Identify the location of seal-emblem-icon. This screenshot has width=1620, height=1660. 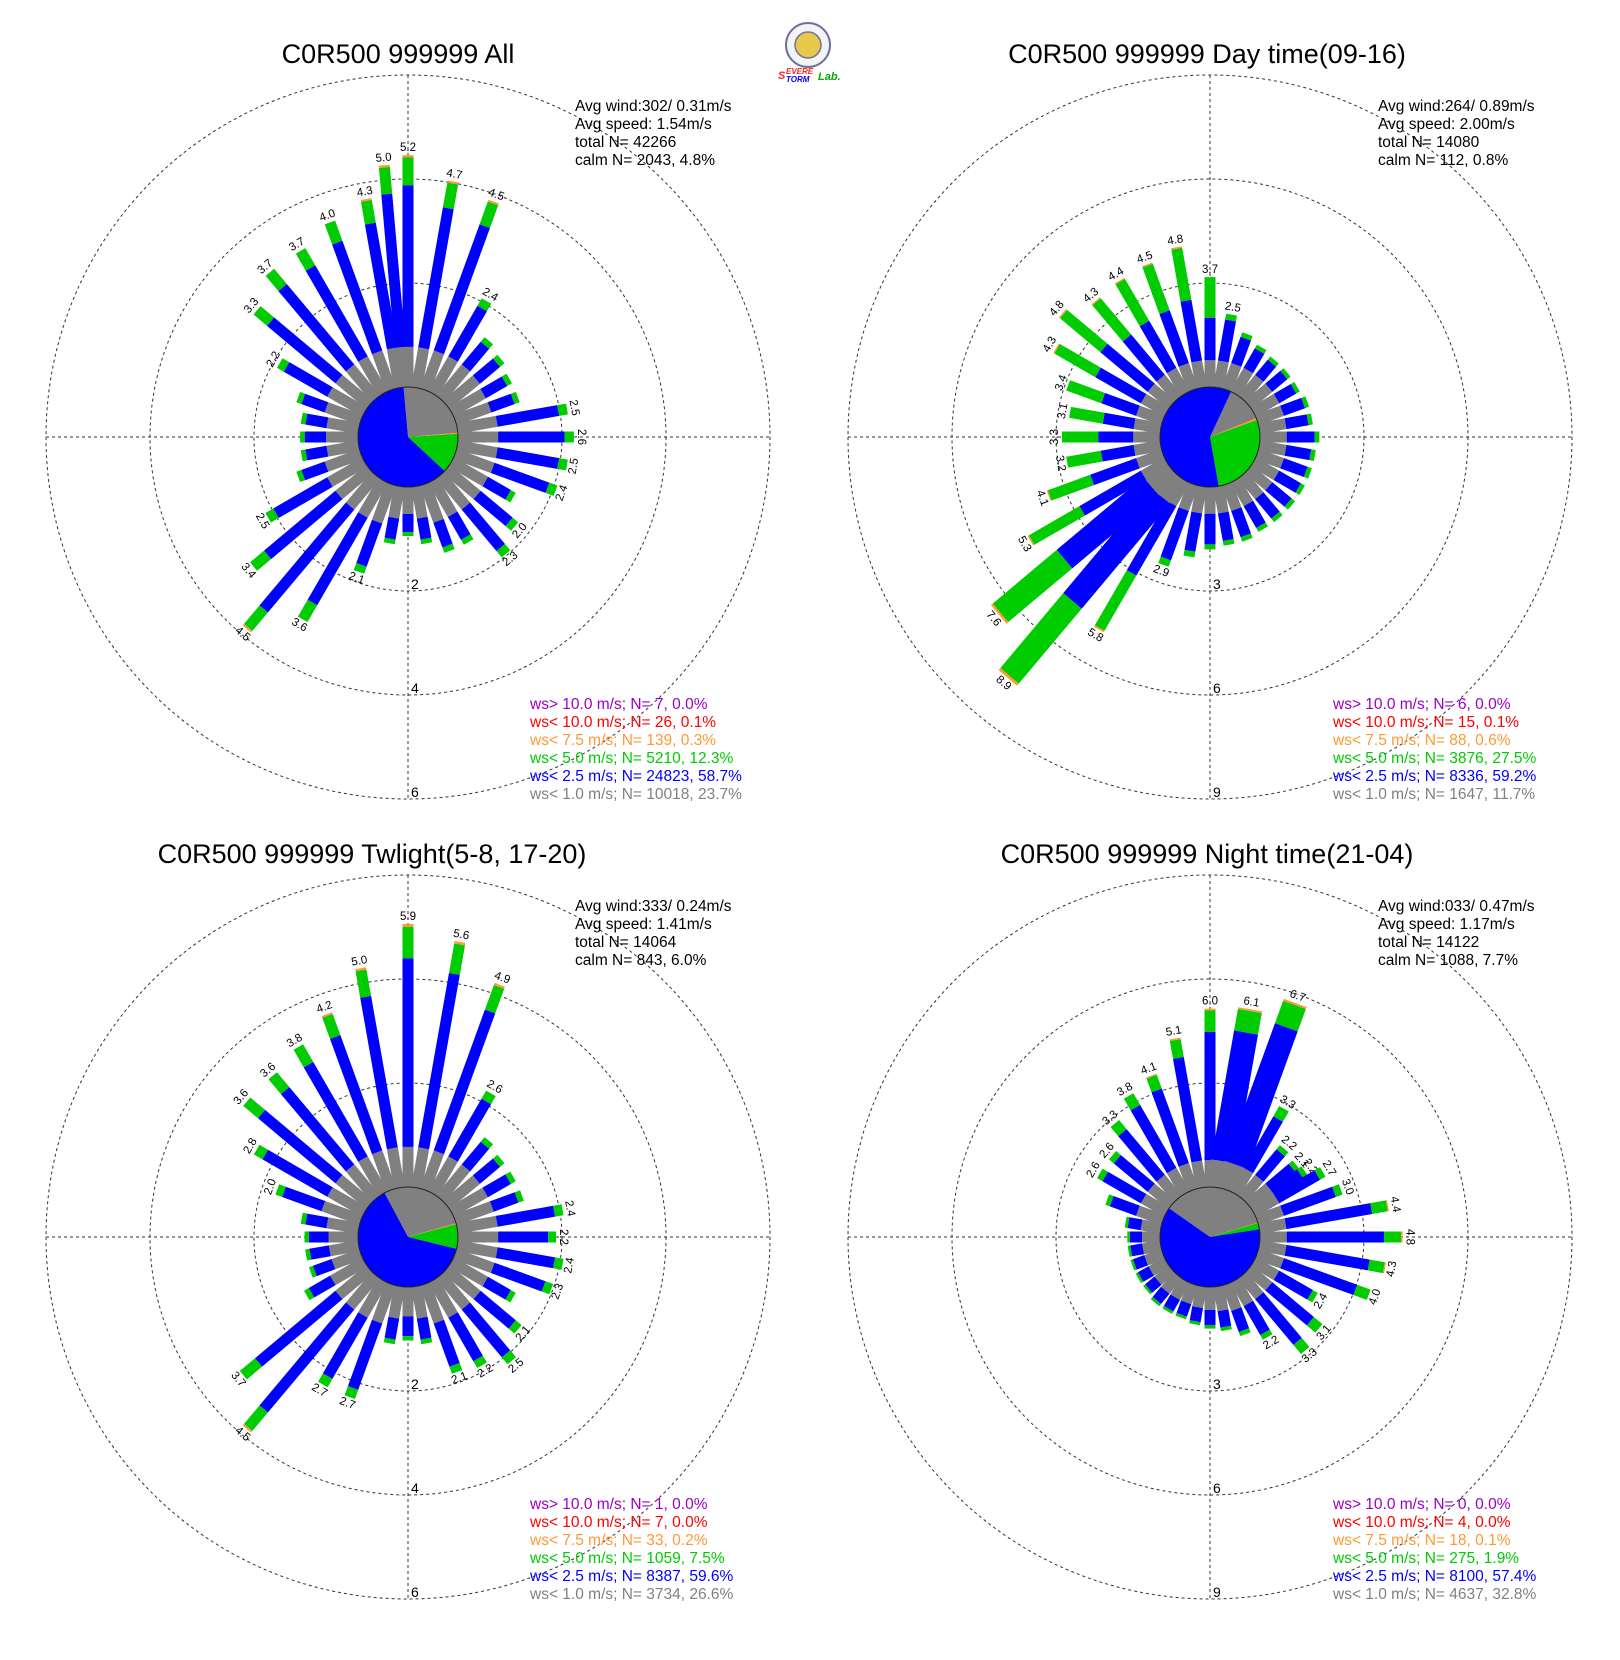
(808, 45).